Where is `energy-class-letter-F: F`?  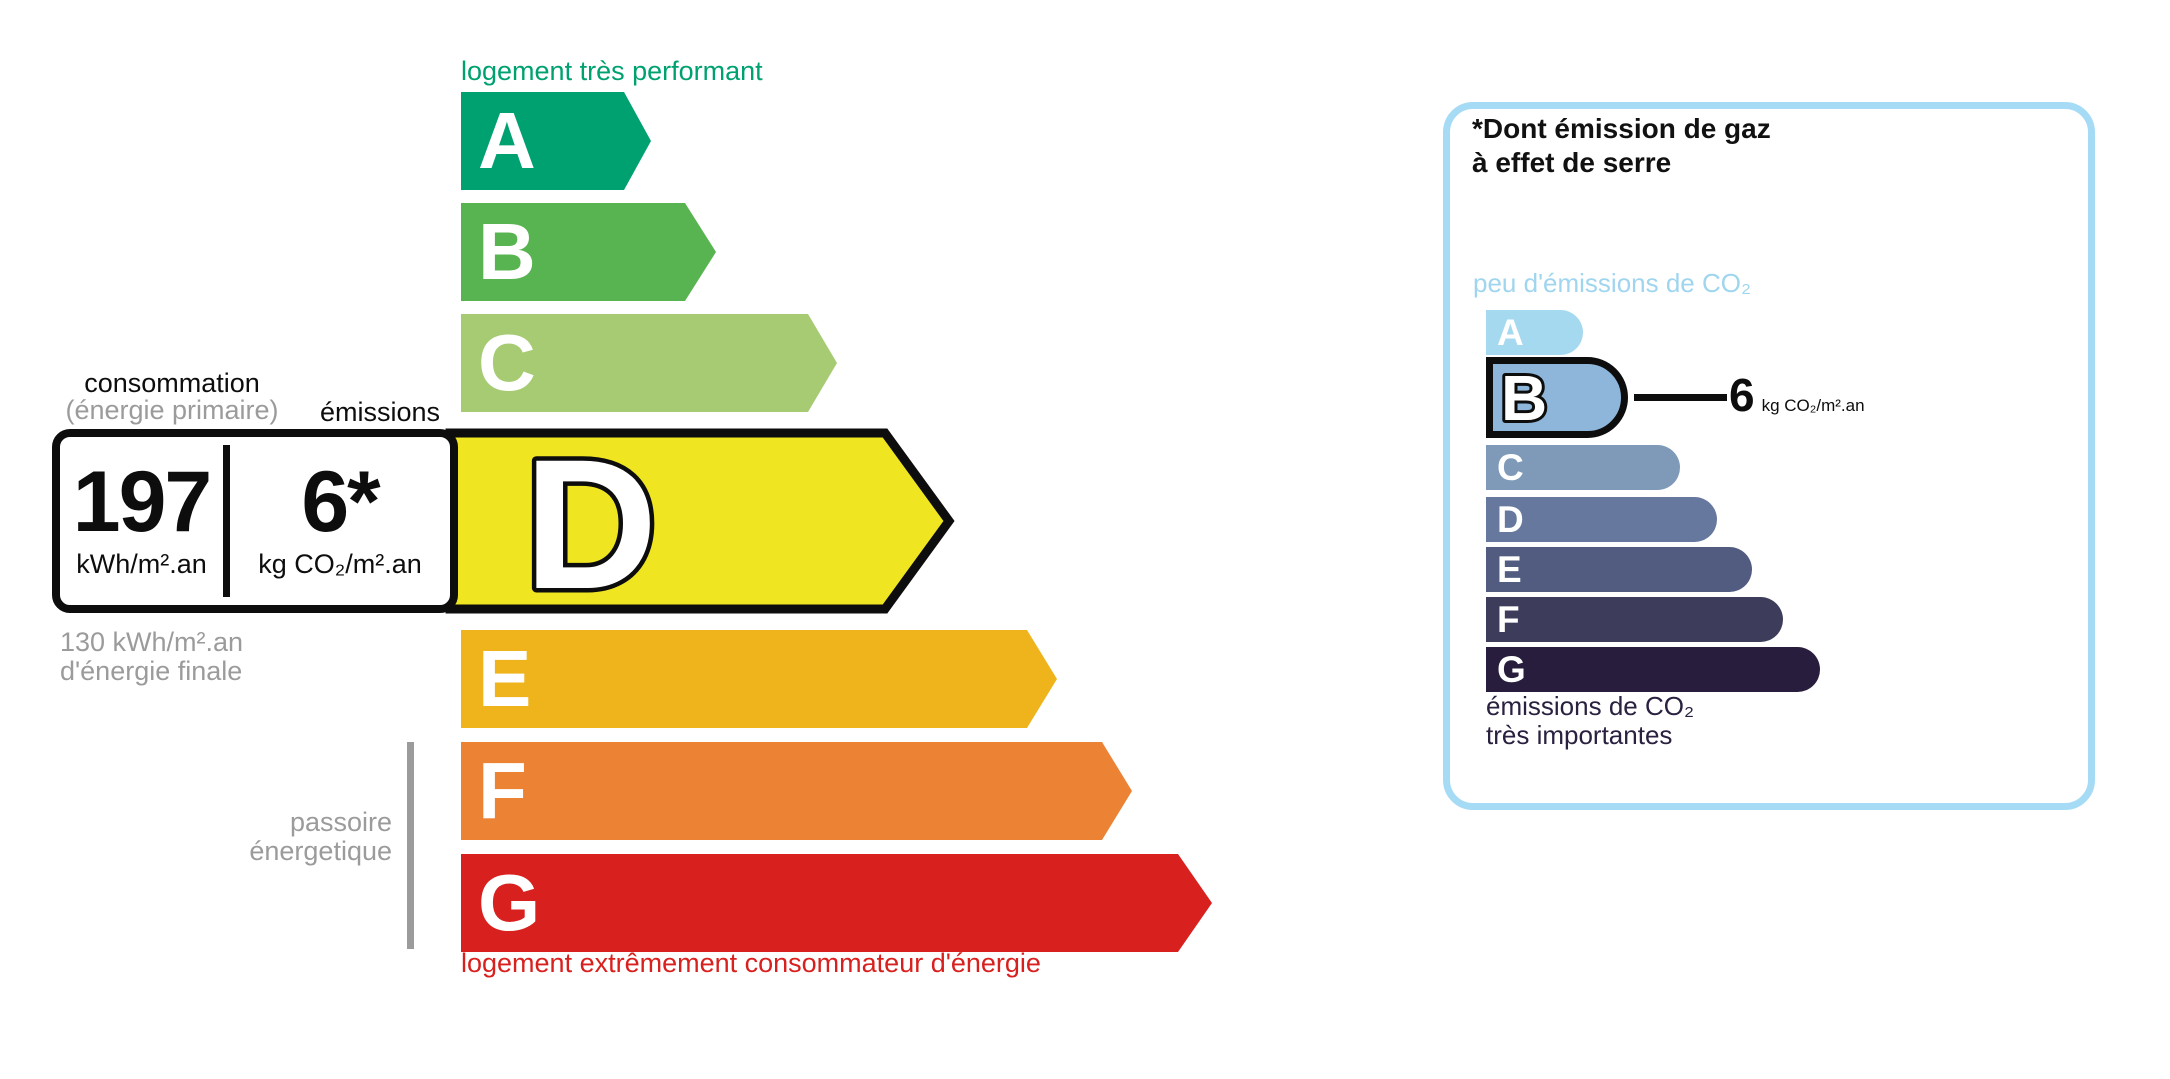 energy-class-letter-F: F is located at coordinates (502, 790).